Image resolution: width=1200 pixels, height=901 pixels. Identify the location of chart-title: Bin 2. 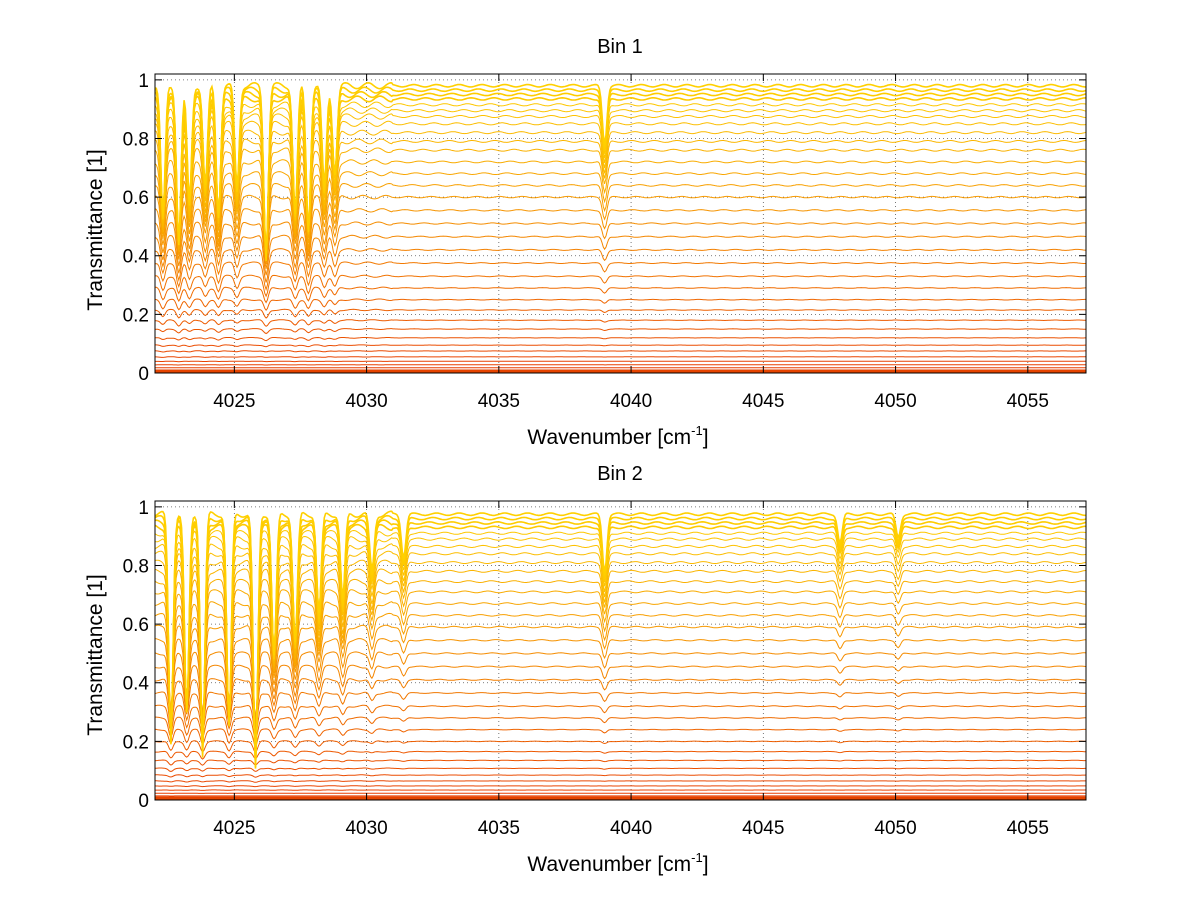
(620, 474).